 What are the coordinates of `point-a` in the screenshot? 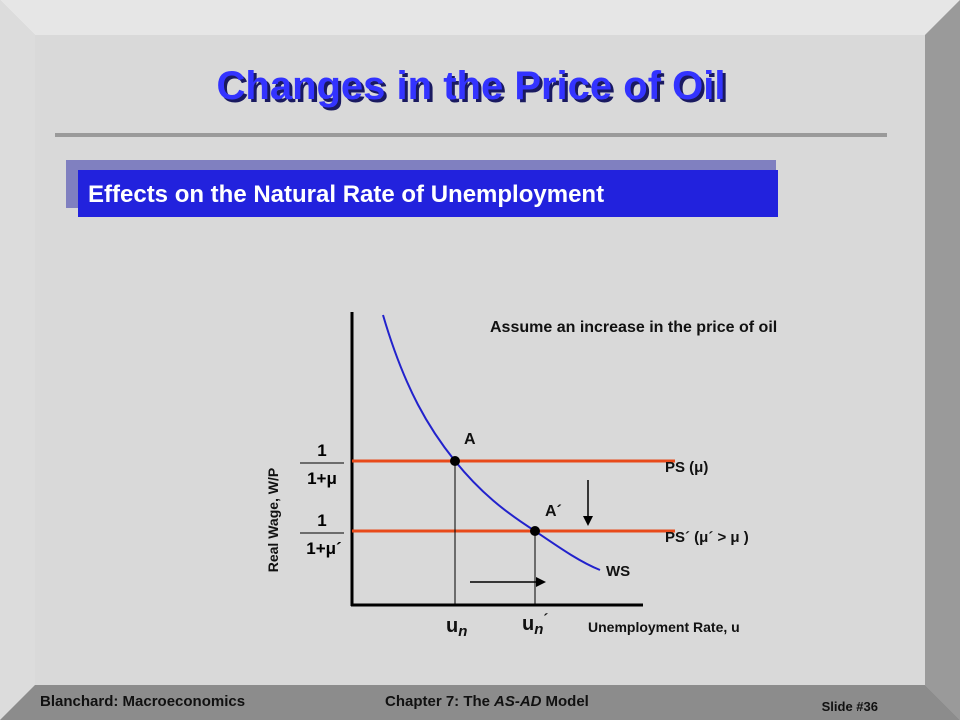 It's located at (455, 461).